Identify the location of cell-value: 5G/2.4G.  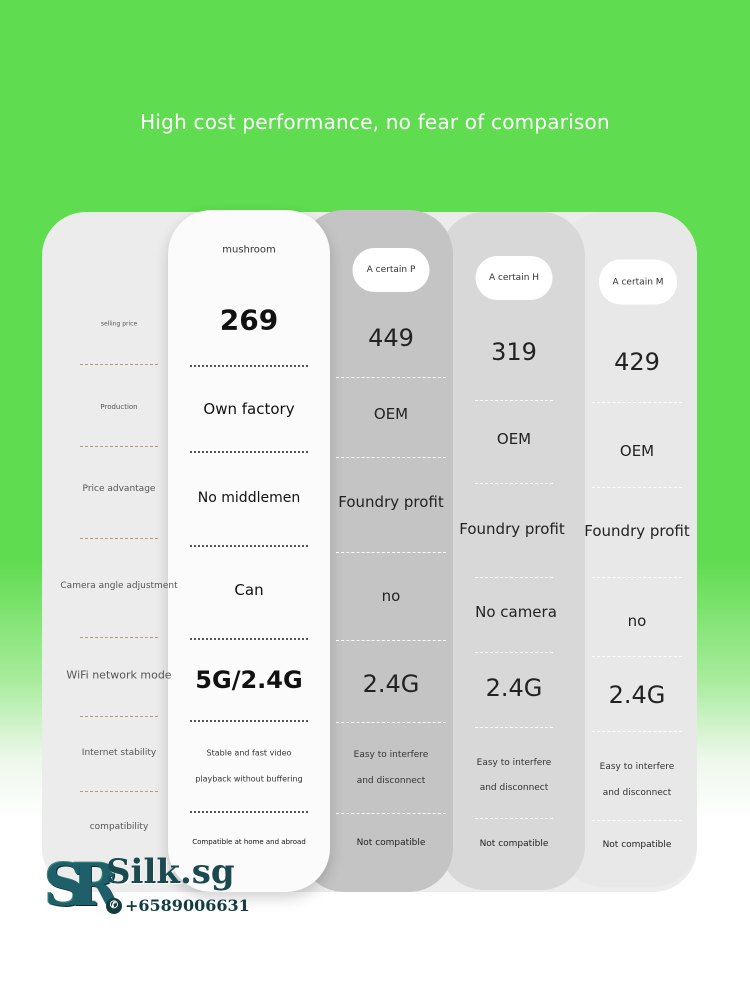
(249, 680).